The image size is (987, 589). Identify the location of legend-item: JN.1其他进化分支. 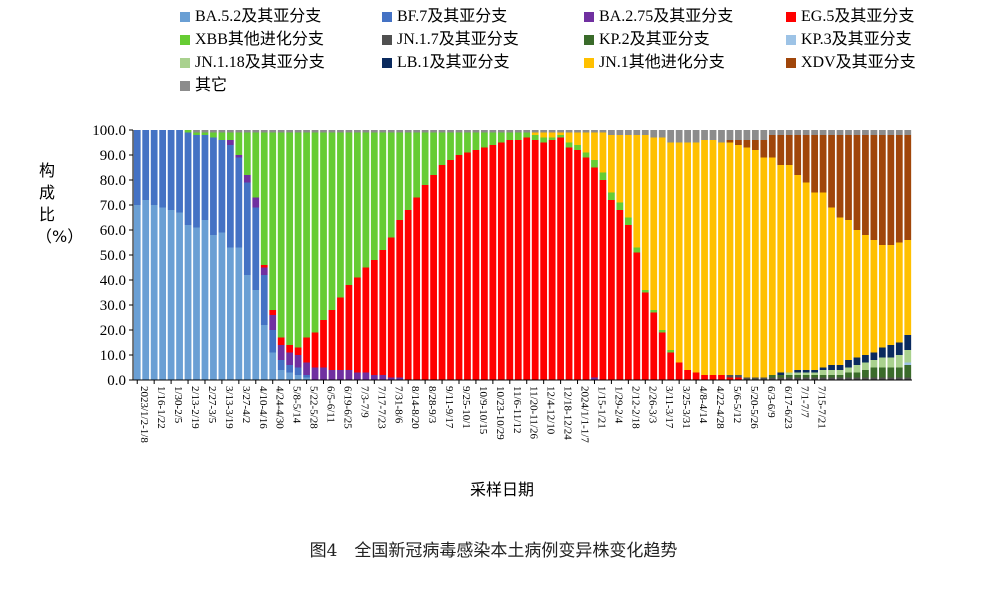
(654, 63).